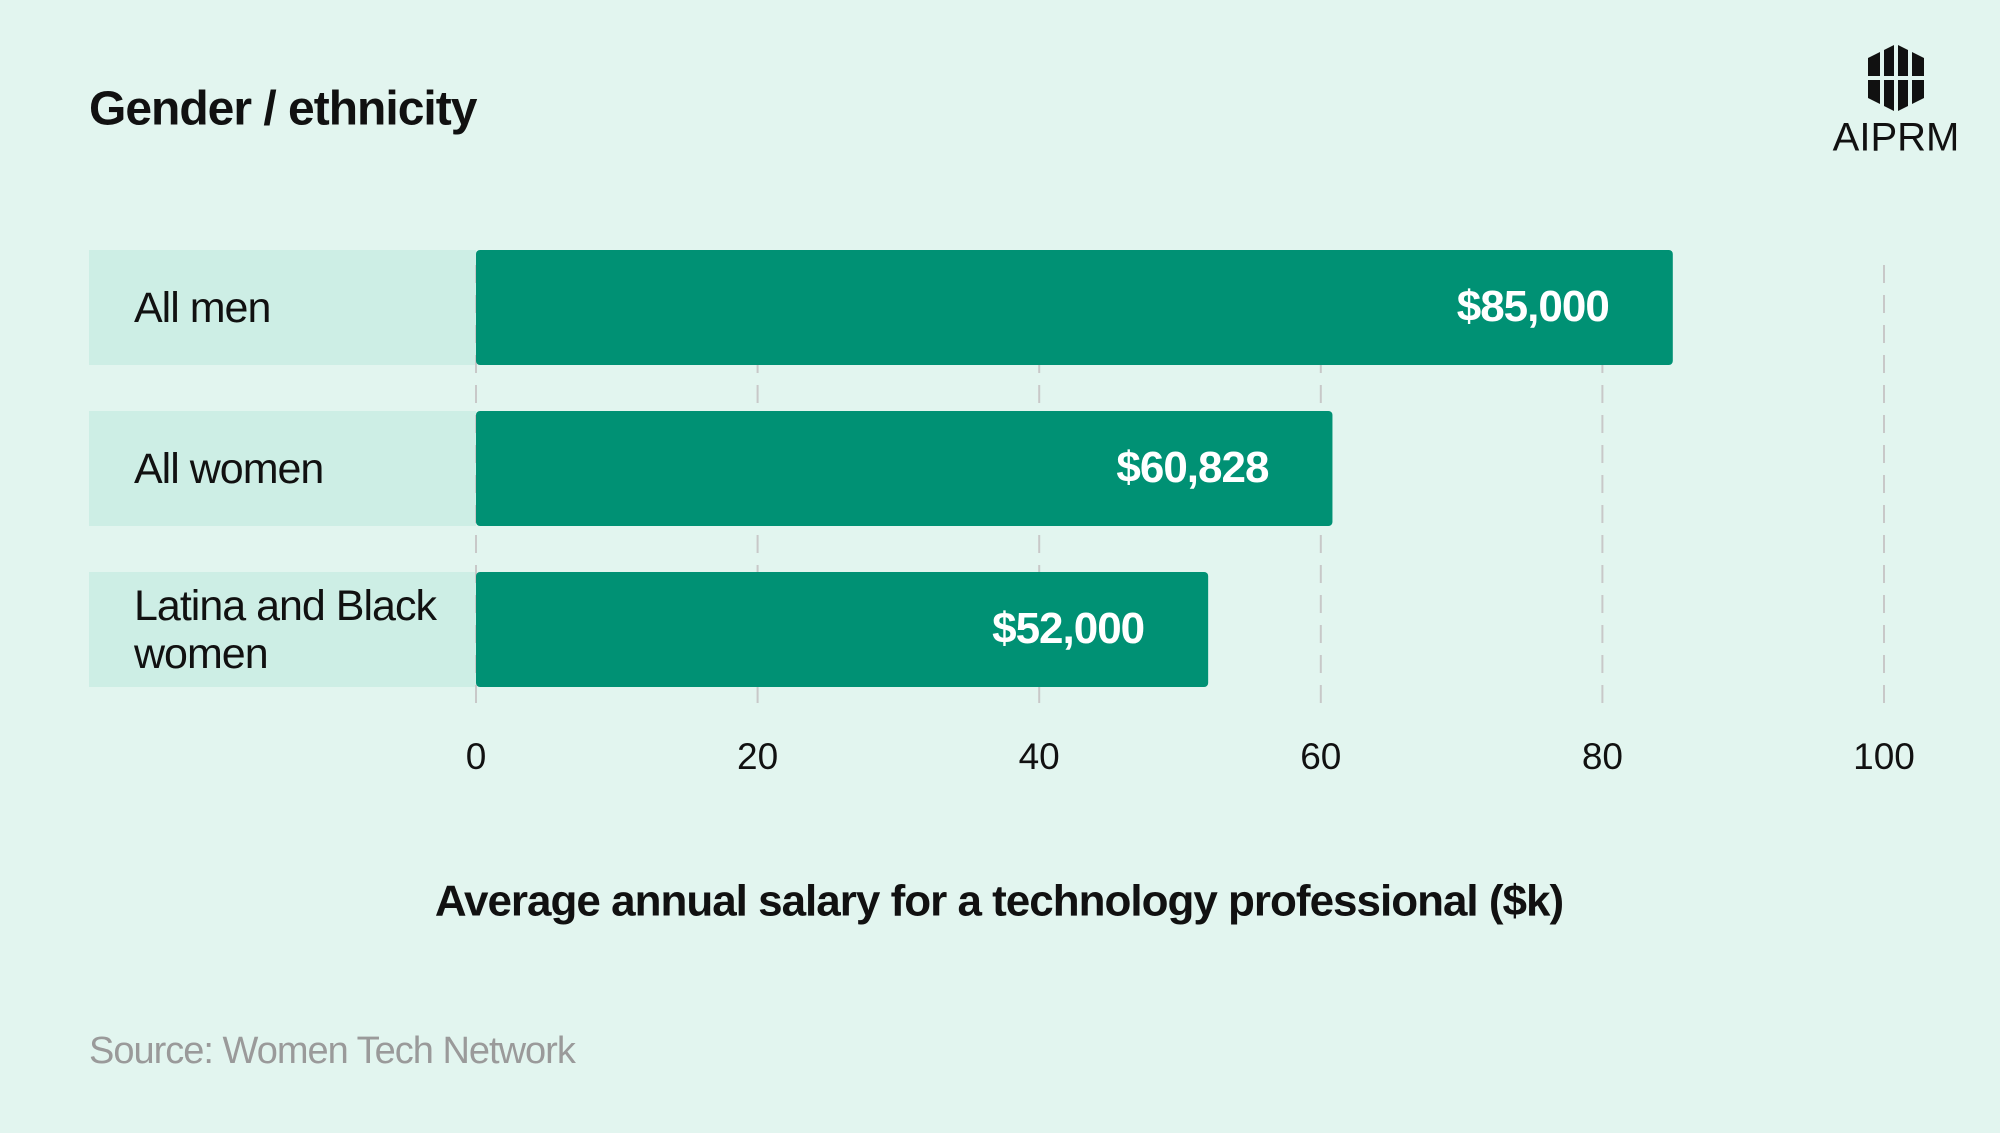  Describe the element at coordinates (1320, 756) in the screenshot. I see `x-tick-label: 60` at that location.